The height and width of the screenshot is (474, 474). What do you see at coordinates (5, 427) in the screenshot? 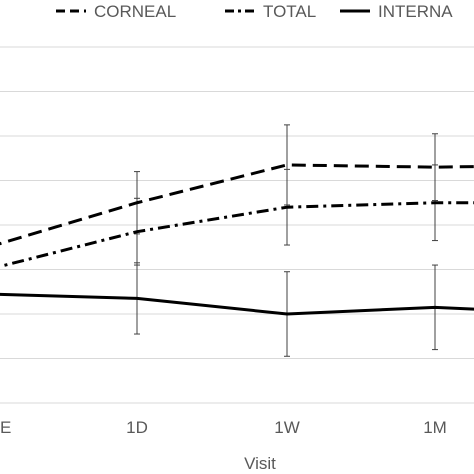
I see `x-tick-label: E` at bounding box center [5, 427].